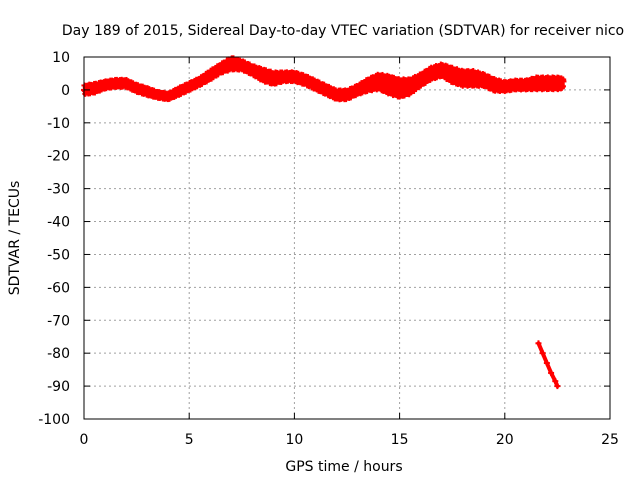  What do you see at coordinates (58, 157) in the screenshot?
I see `y-tick-label: -20` at bounding box center [58, 157].